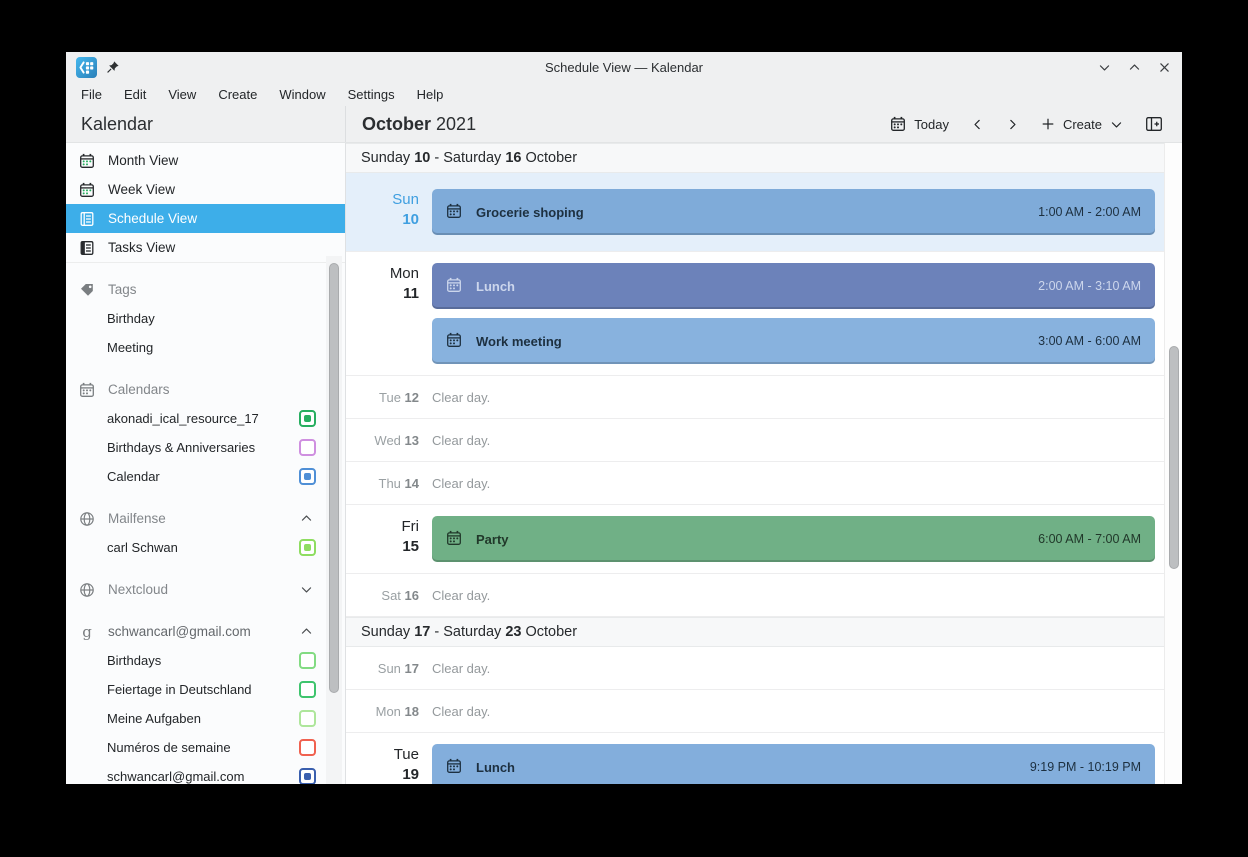 This screenshot has height=857, width=1248. Describe the element at coordinates (1154, 124) in the screenshot. I see `sidebar-toggle-button` at that location.